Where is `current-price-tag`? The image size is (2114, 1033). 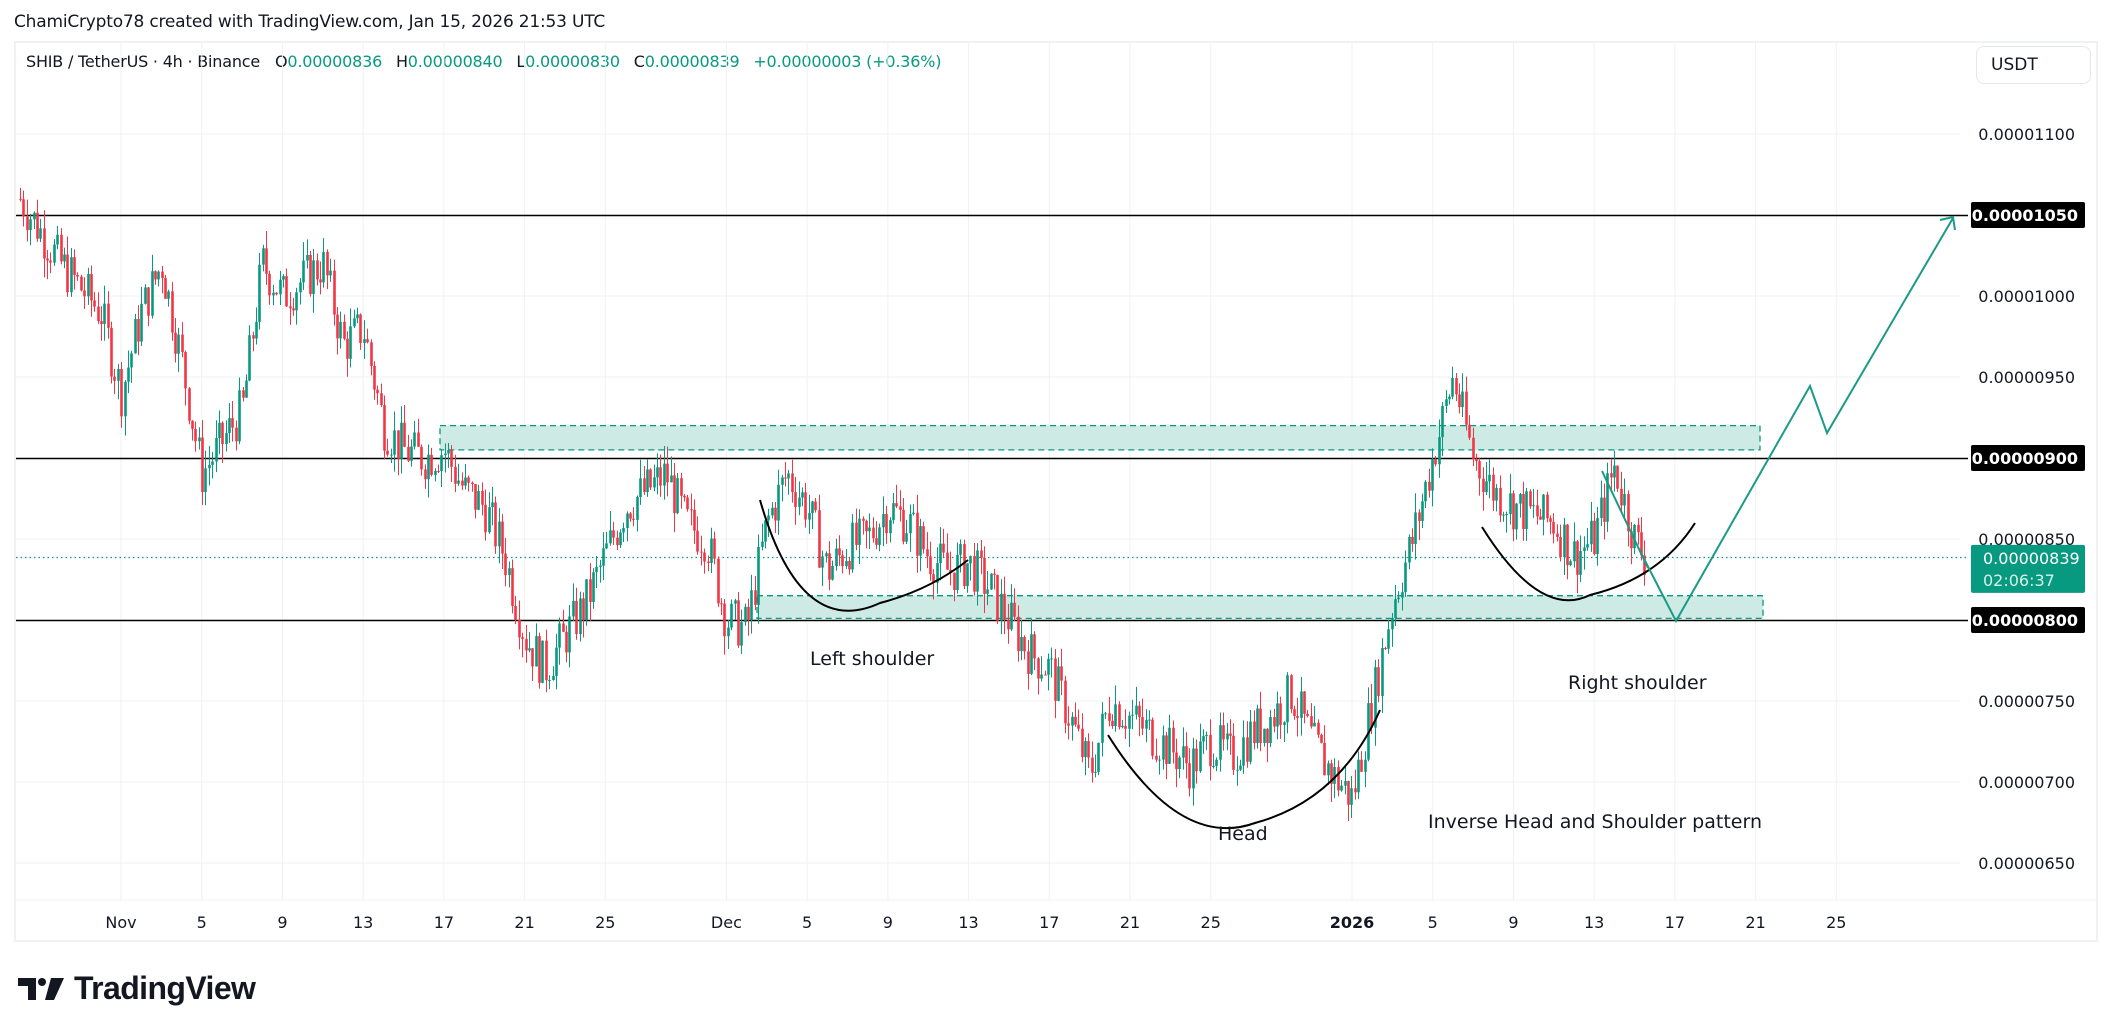 current-price-tag is located at coordinates (2028, 568).